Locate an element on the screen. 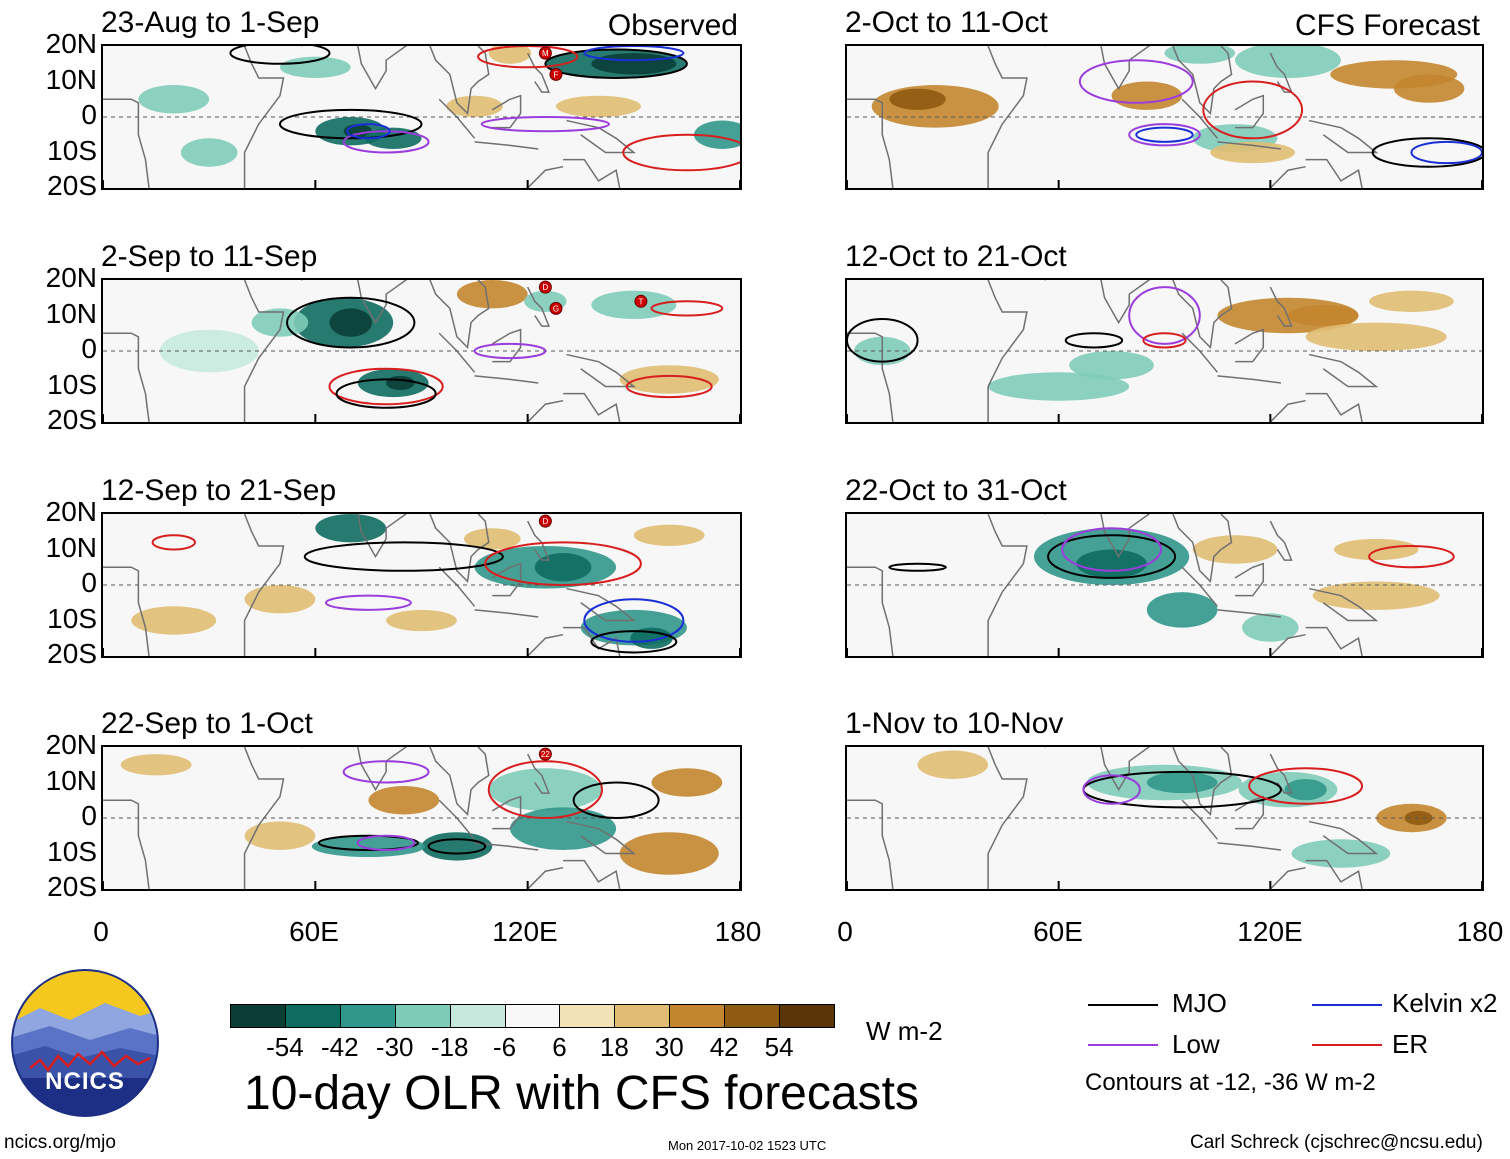  x-tick-right-60e: 60E is located at coordinates (1058, 931).